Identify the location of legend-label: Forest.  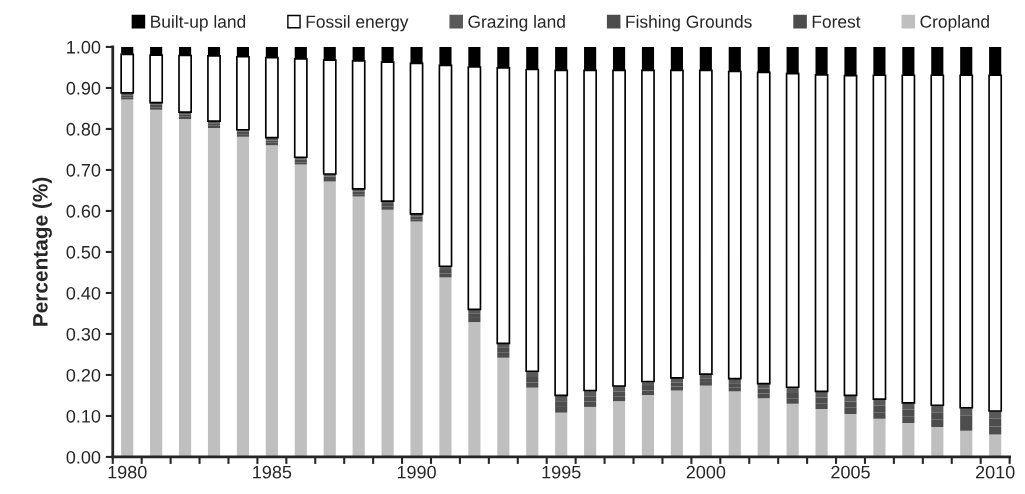
(836, 21).